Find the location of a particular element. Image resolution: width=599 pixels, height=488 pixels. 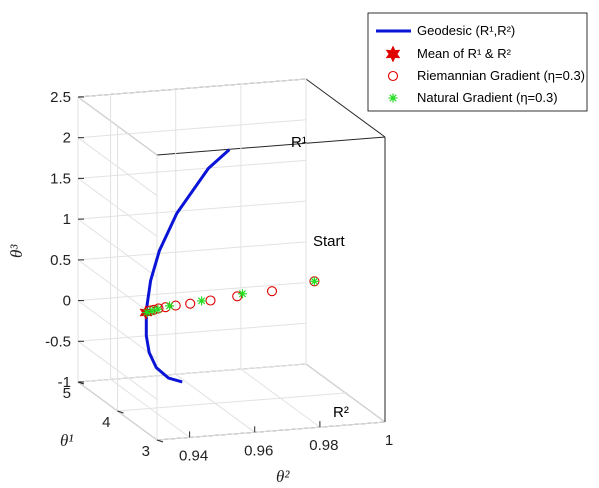

z-tick-label: 1 is located at coordinates (67, 219).